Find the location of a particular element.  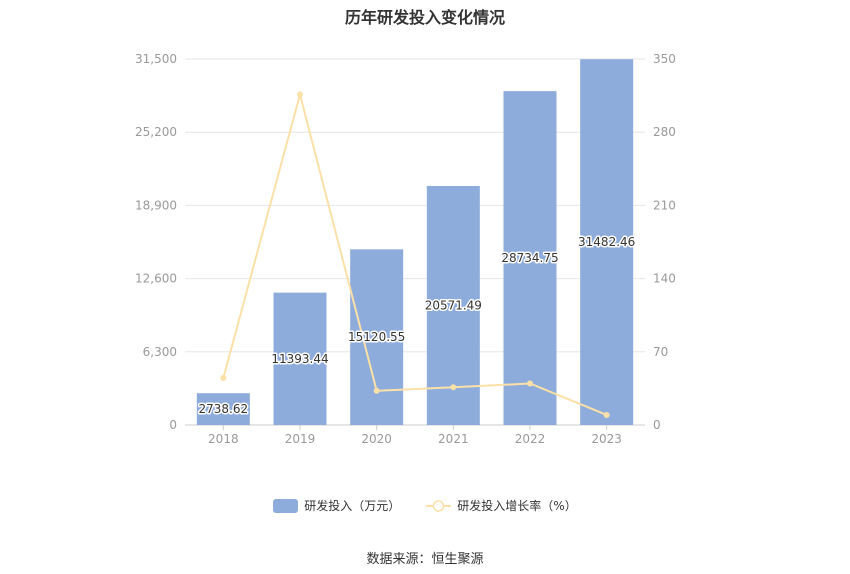

bar-data-label: 20571.49 is located at coordinates (453, 305).